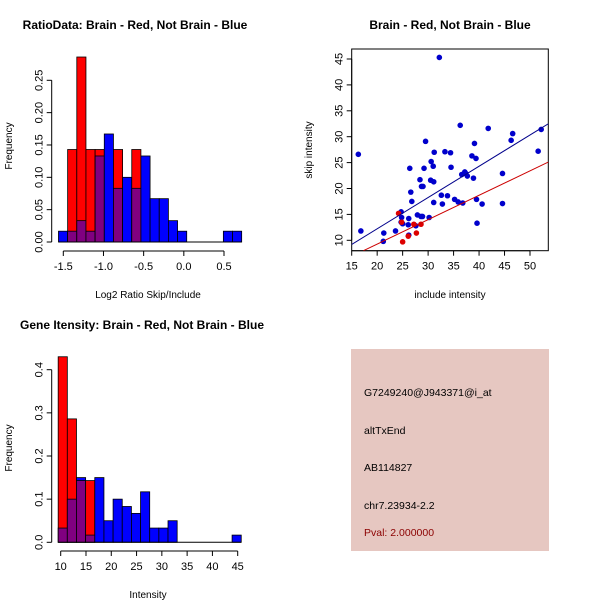  I want to click on y-tick-label: 0.05, so click(40, 209).